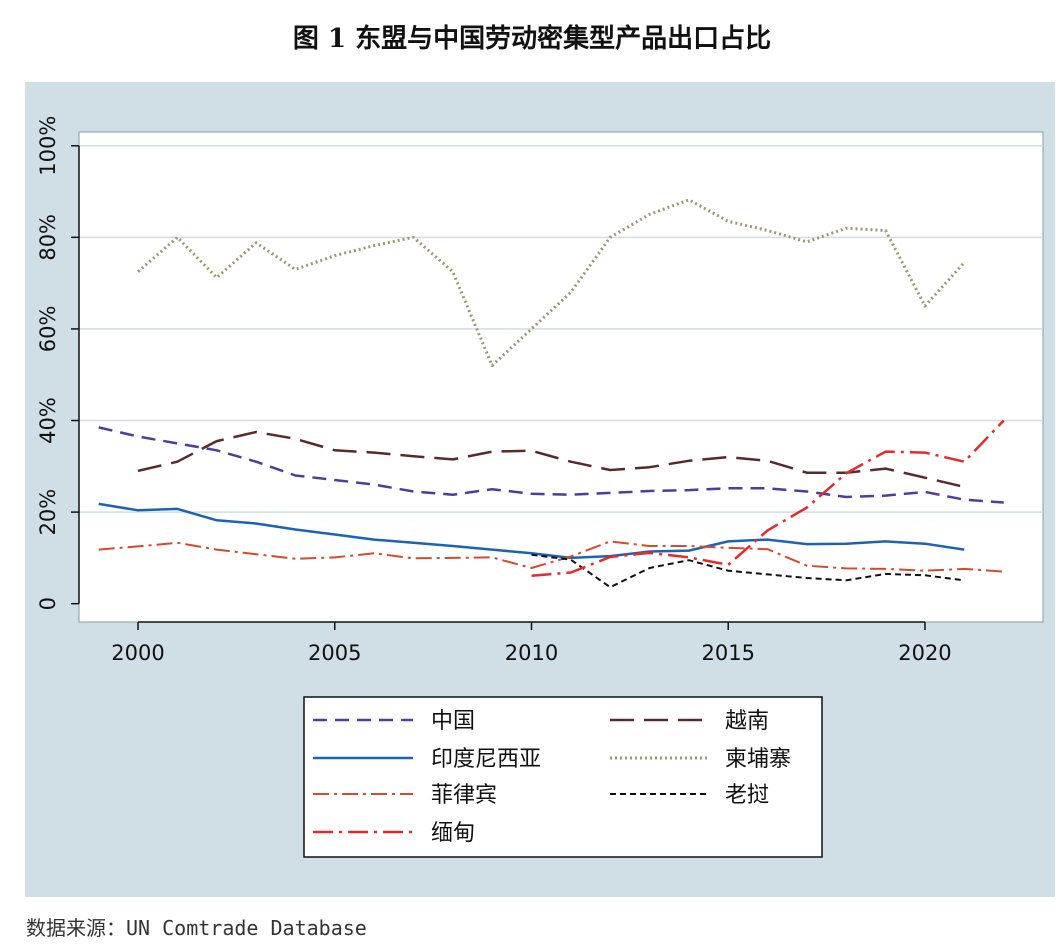 This screenshot has width=1064, height=951. Describe the element at coordinates (453, 721) in the screenshot. I see `legend-label-0: 中国` at that location.